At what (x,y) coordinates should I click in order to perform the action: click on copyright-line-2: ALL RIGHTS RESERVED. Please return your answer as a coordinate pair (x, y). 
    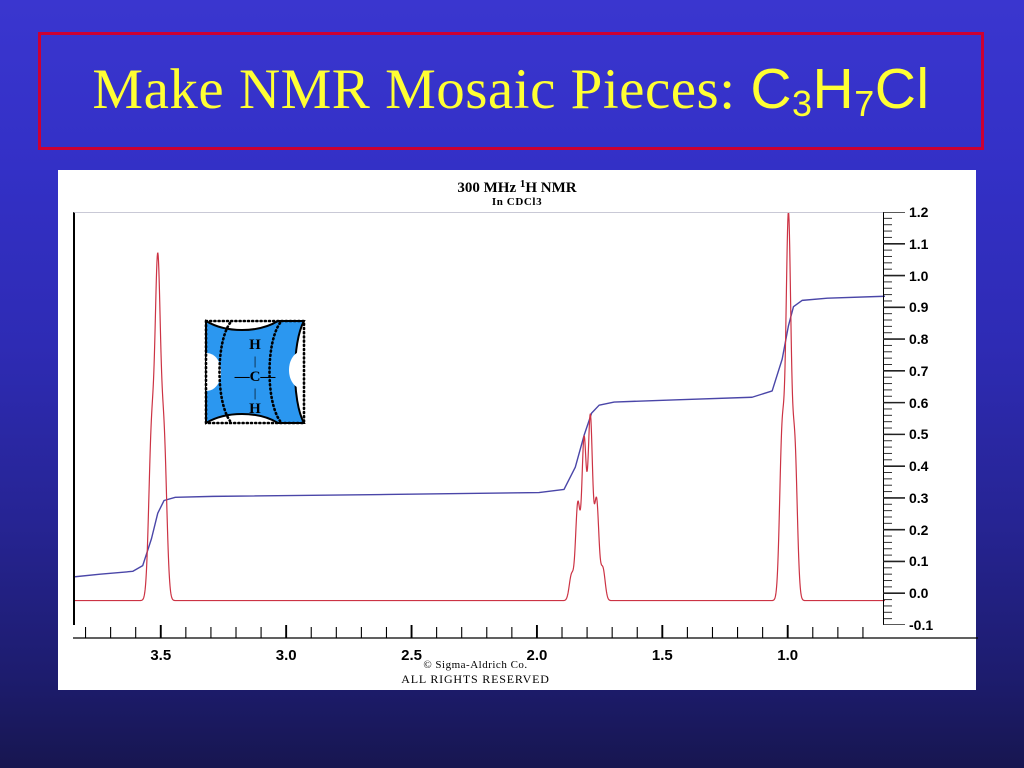
    Looking at the image, I should click on (475, 679).